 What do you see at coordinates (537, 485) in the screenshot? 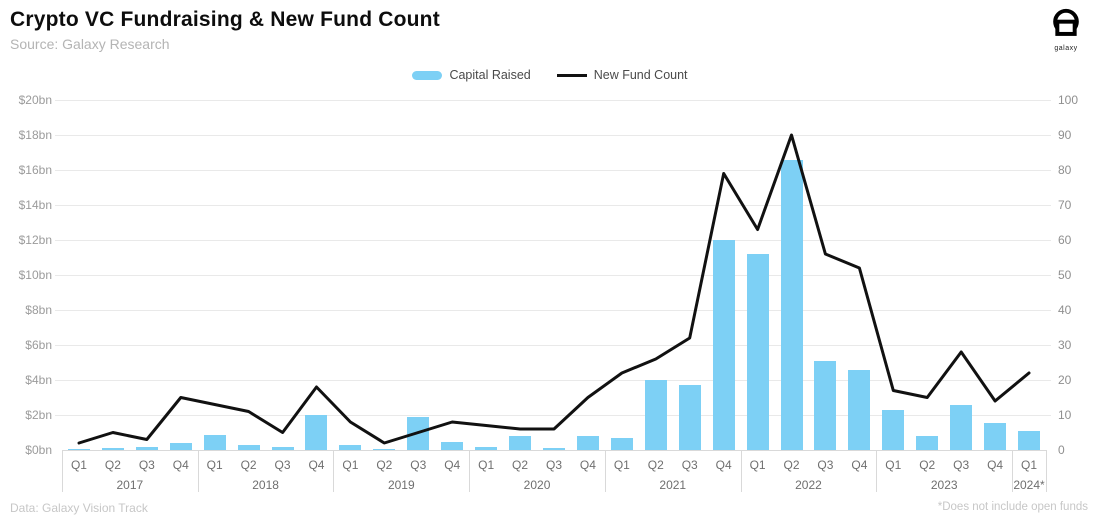
I see `x-axis-year-label: 2020` at bounding box center [537, 485].